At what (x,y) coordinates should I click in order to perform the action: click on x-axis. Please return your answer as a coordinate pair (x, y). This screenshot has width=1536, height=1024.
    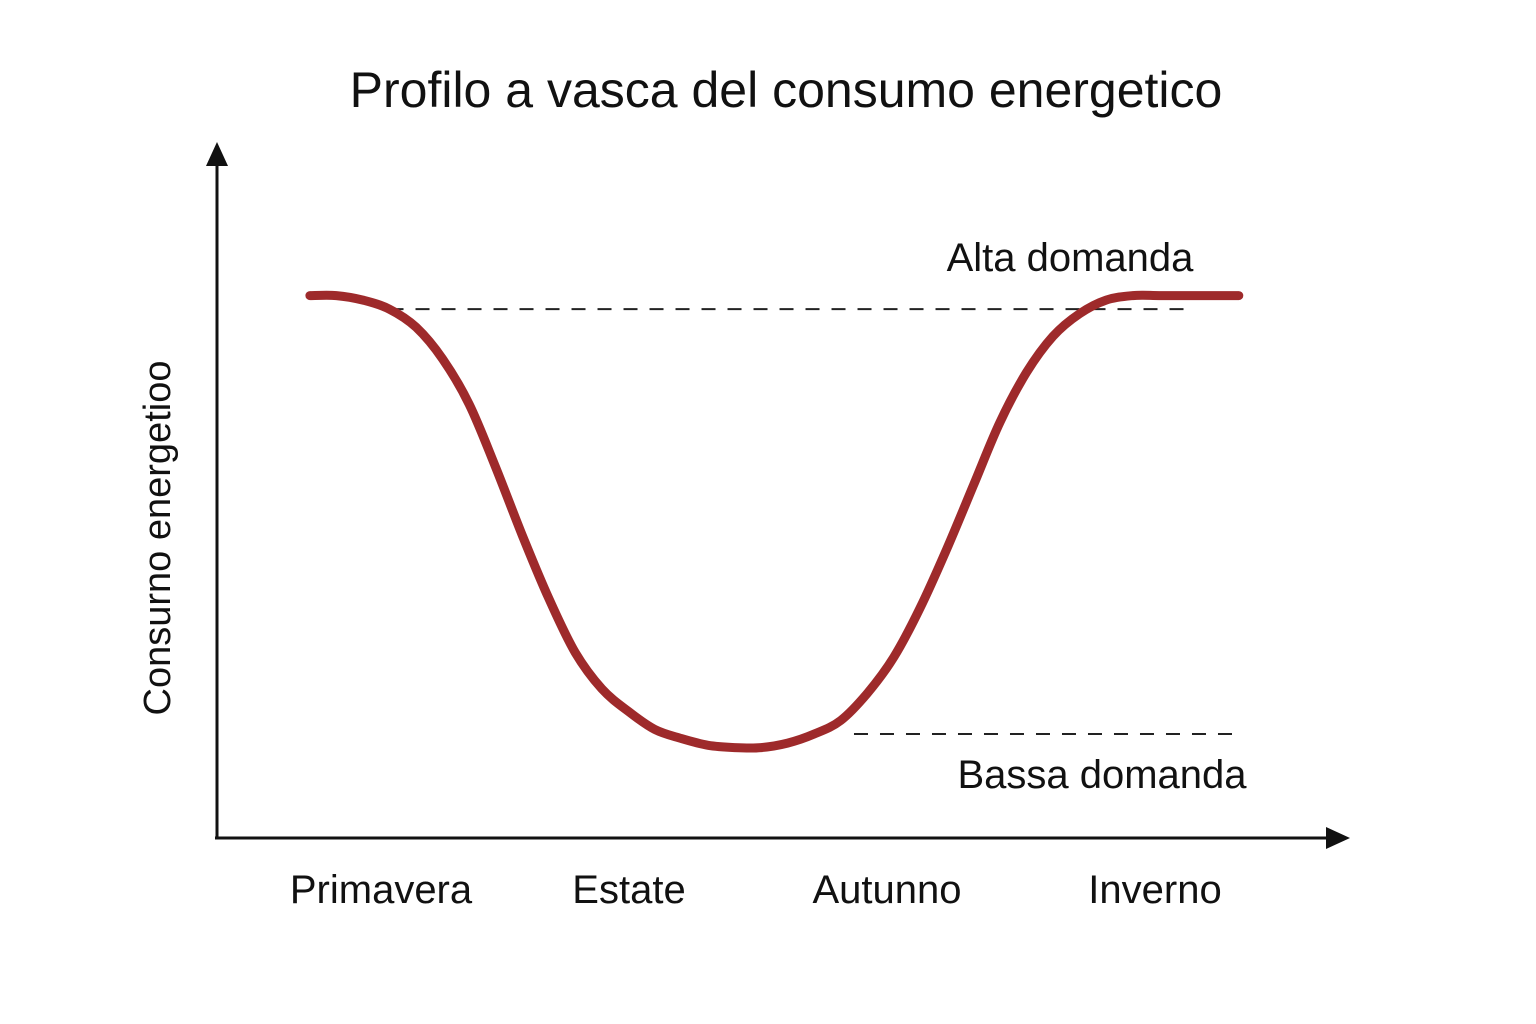
    Looking at the image, I should click on (782, 838).